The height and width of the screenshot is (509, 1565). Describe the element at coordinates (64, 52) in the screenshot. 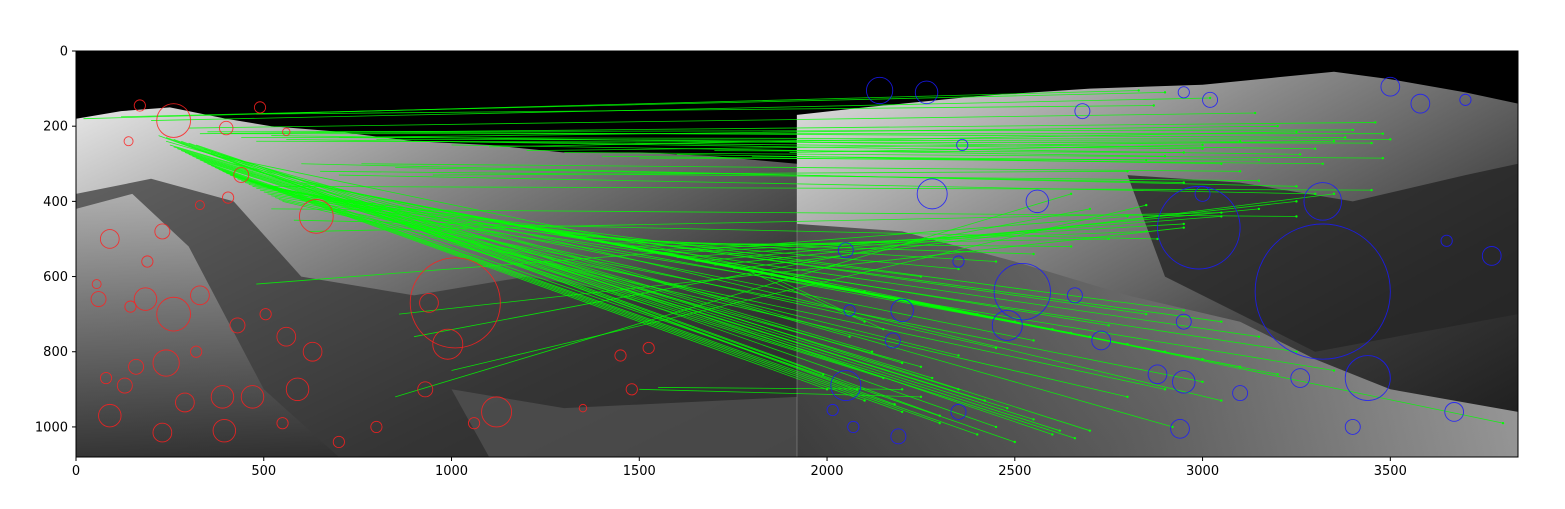

I see `y-tick-label: 0` at that location.